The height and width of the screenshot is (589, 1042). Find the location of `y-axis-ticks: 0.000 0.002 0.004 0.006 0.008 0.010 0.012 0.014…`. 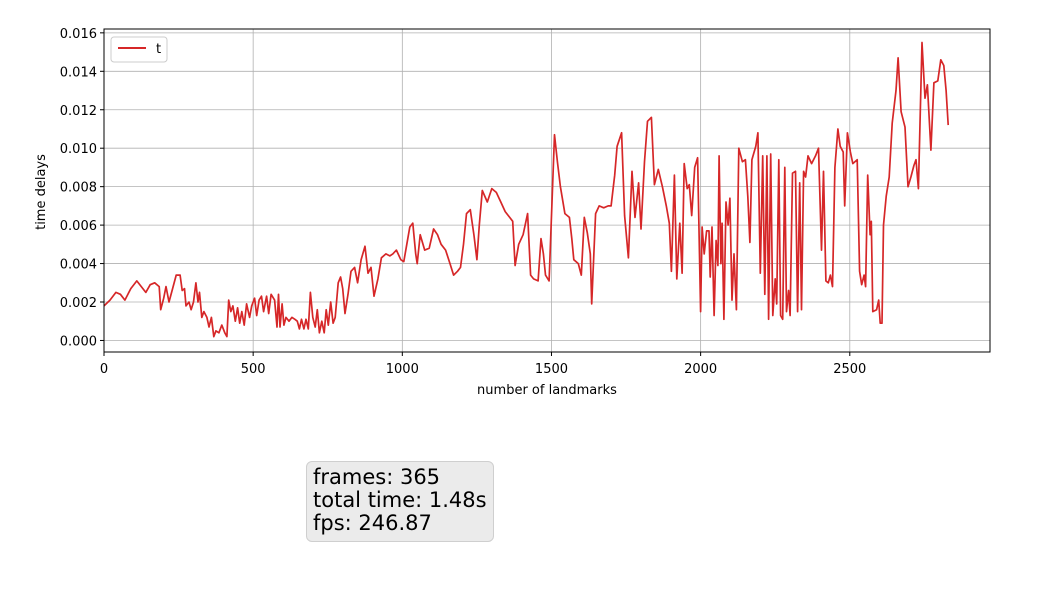

y-axis-ticks: 0.000 0.002 0.004 0.006 0.008 0.010 0.012 0.014… is located at coordinates (82, 188).